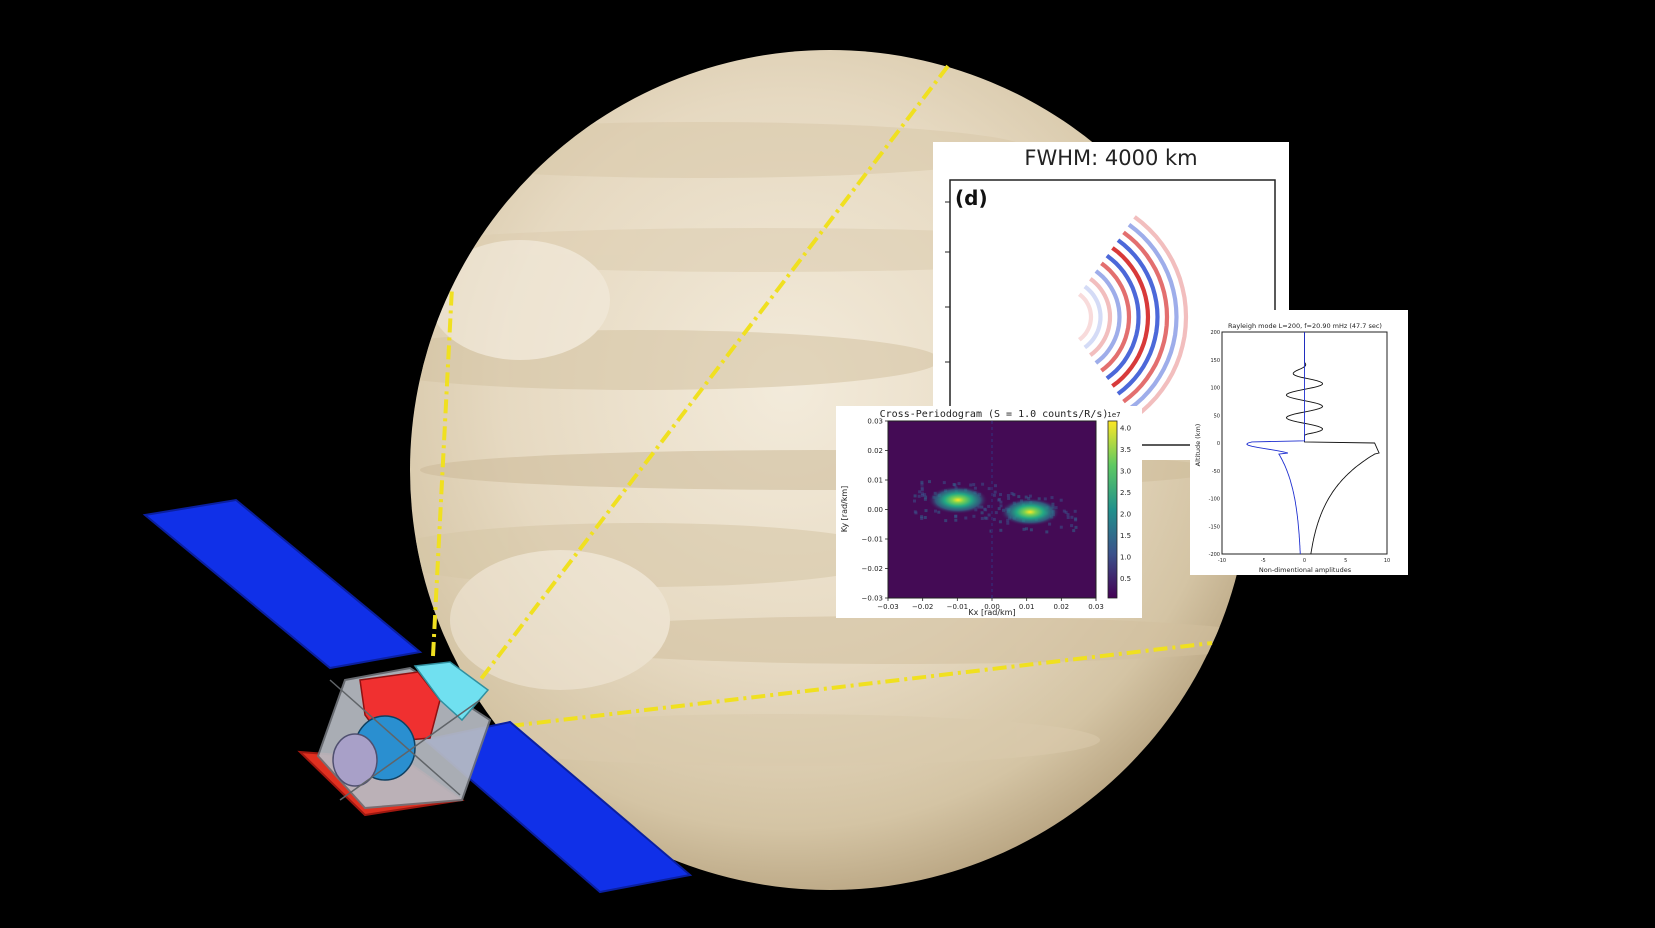  What do you see at coordinates (994, 414) in the screenshot?
I see `periodogram-title: Cross-Periodogram (S = 1.0 counts/R/s)` at bounding box center [994, 414].